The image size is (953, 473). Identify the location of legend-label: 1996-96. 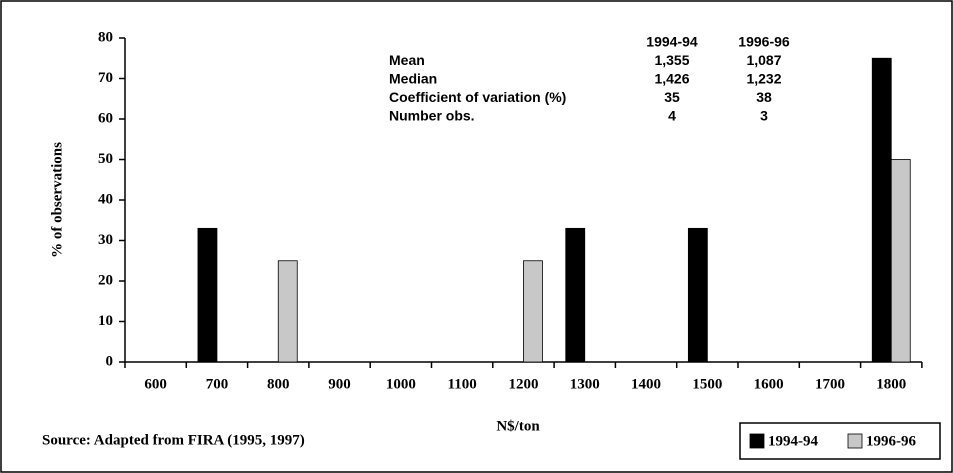
(891, 441).